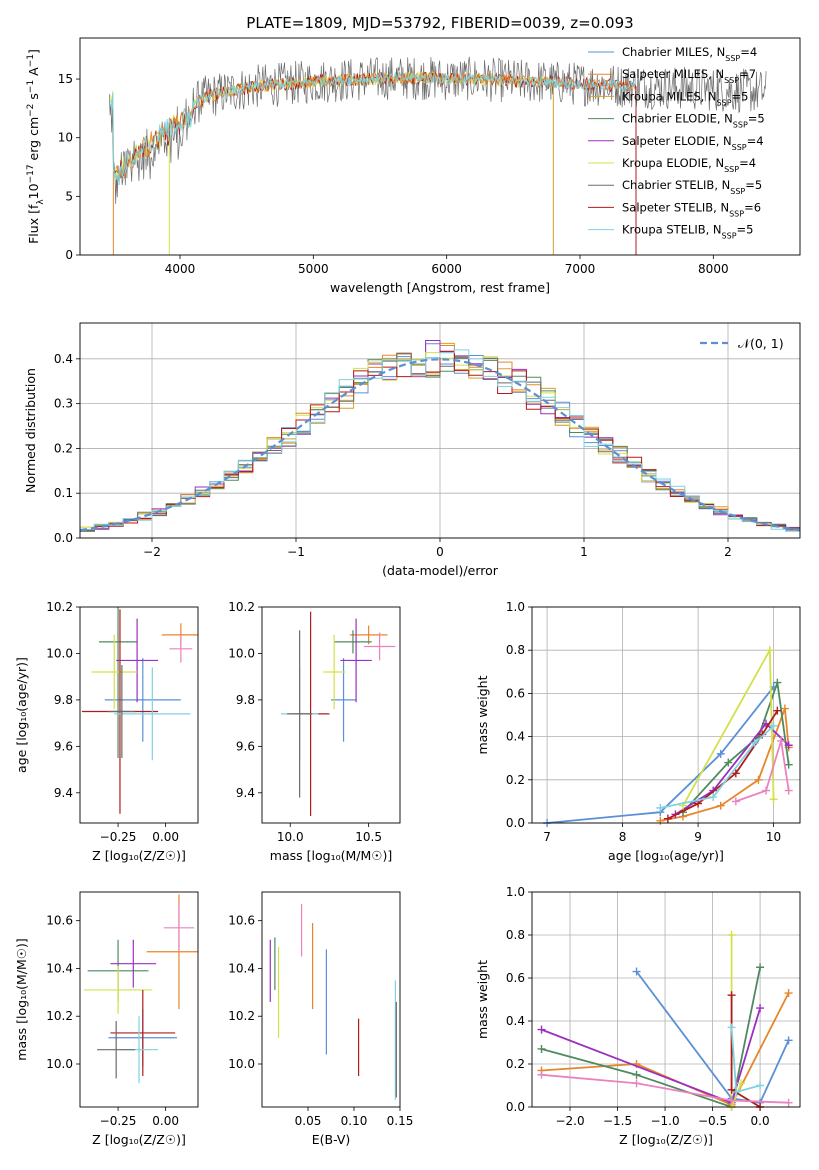  Describe the element at coordinates (241, 921) in the screenshot. I see `y-tick-label: 10.6` at that location.